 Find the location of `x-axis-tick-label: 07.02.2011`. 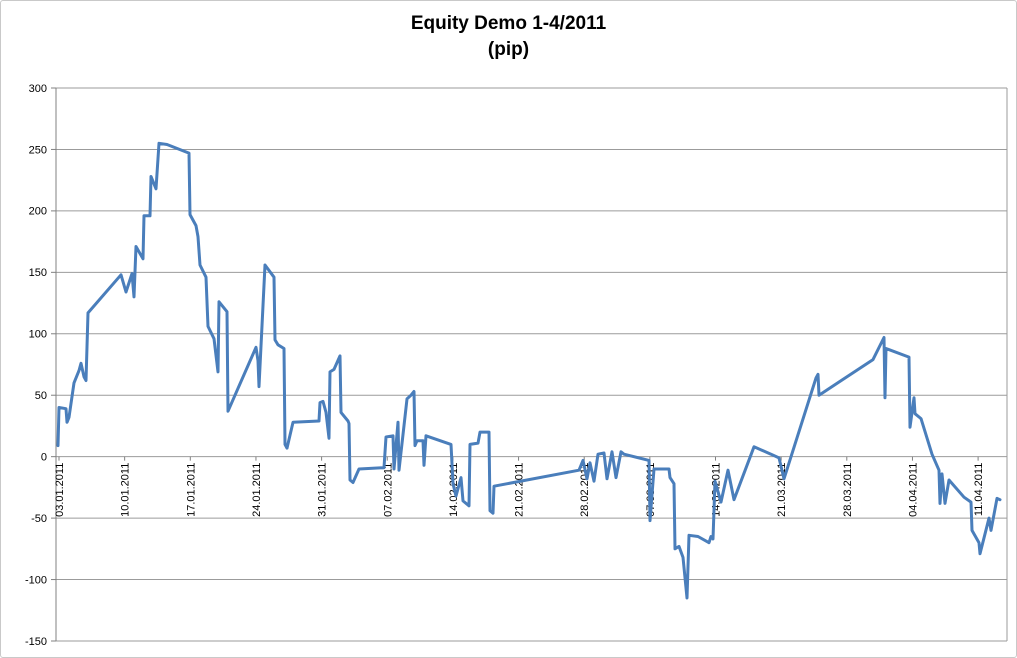

x-axis-tick-label: 07.02.2011 is located at coordinates (388, 490).